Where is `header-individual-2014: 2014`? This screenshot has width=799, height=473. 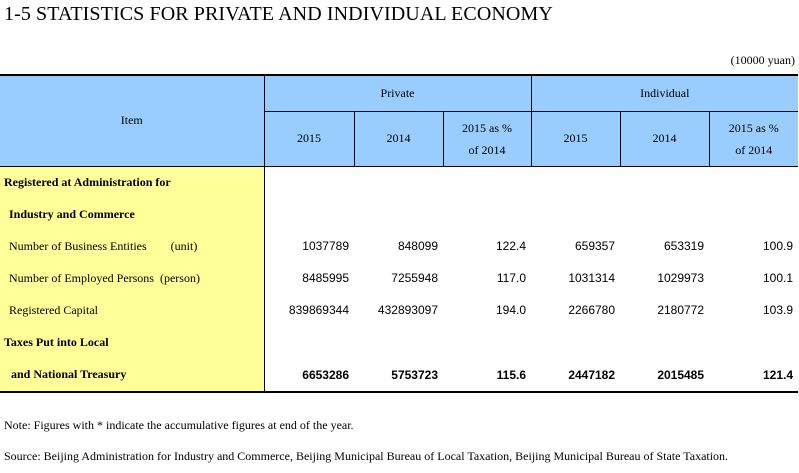 header-individual-2014: 2014 is located at coordinates (665, 139).